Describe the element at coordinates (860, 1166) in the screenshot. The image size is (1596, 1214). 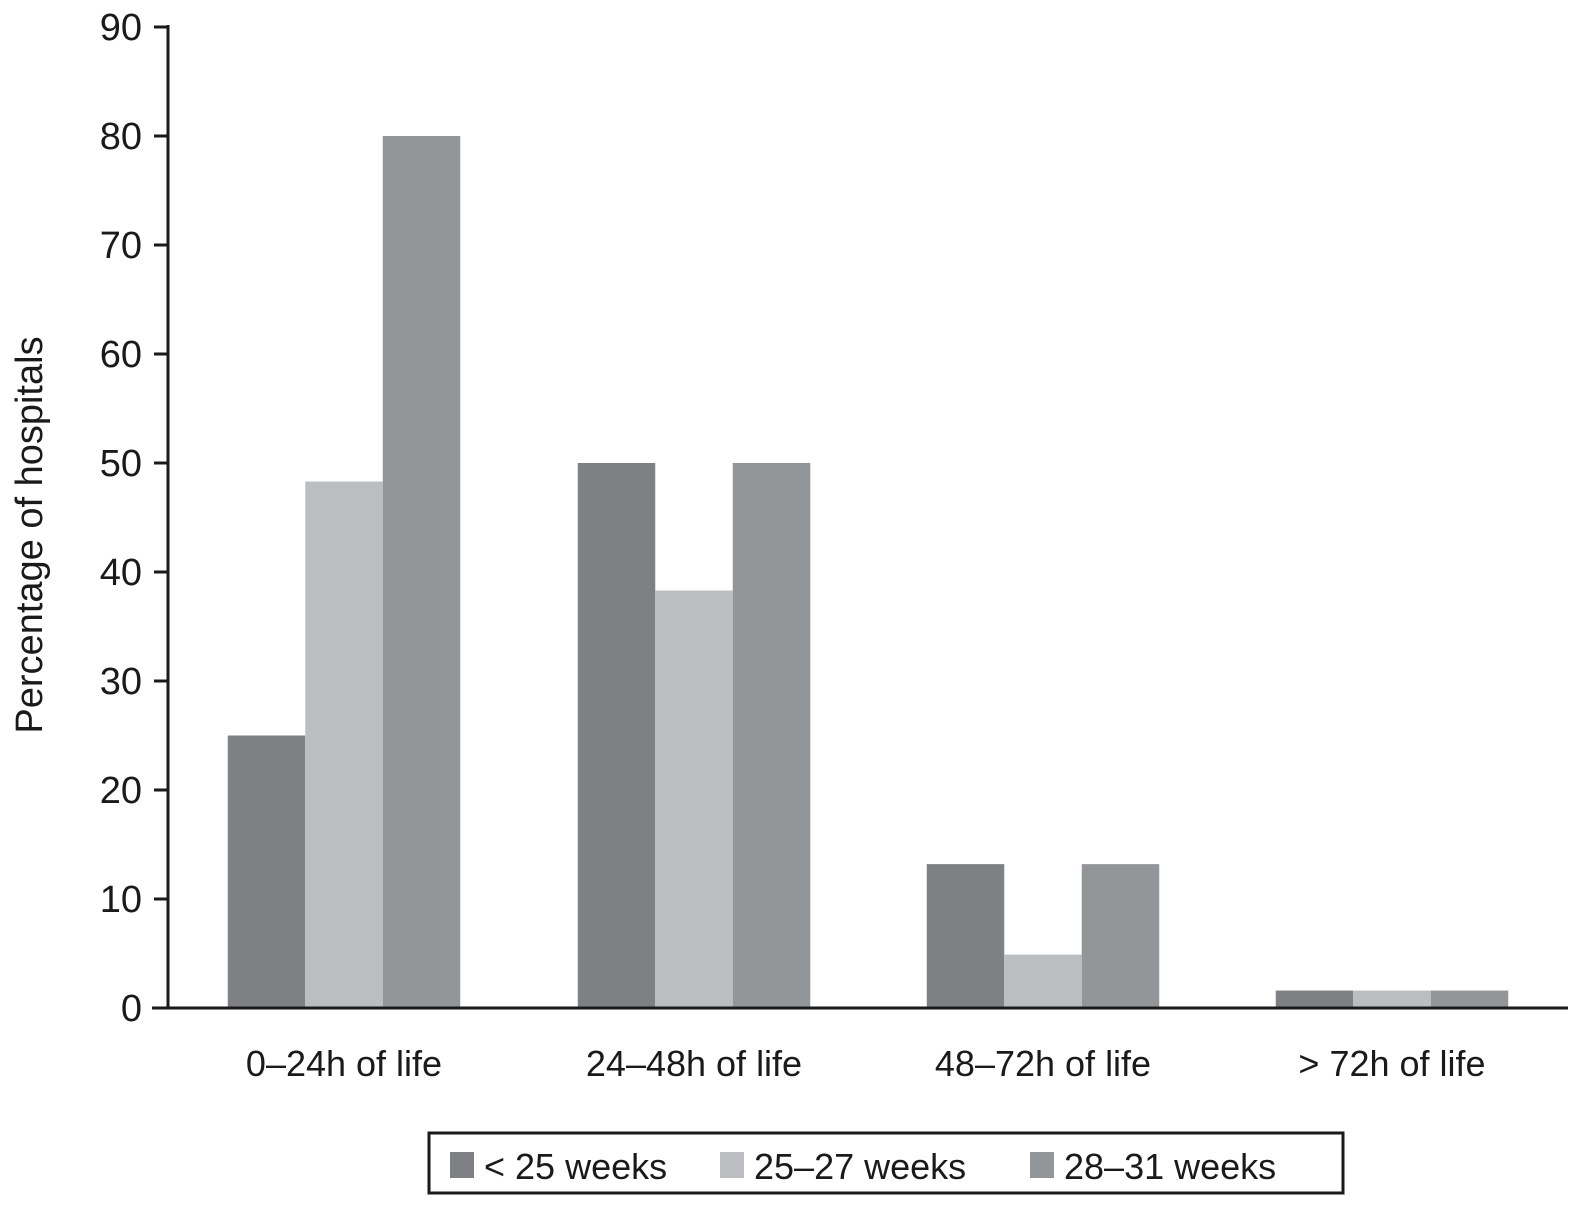
I see `legend-label: 25–27 weeks` at that location.